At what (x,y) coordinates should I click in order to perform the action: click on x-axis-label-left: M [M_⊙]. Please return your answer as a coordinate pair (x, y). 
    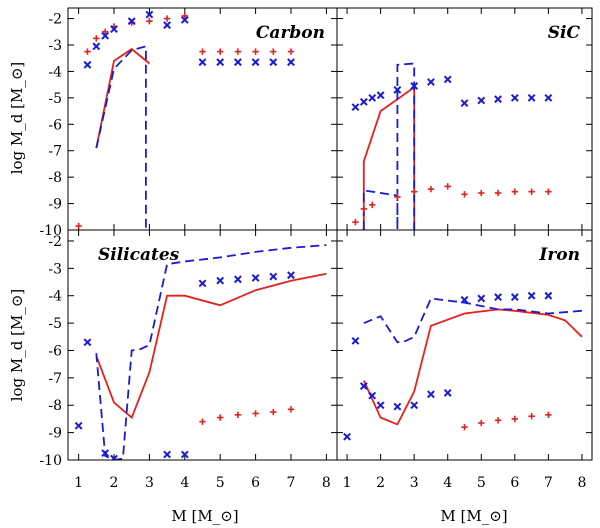
    Looking at the image, I should click on (204, 516).